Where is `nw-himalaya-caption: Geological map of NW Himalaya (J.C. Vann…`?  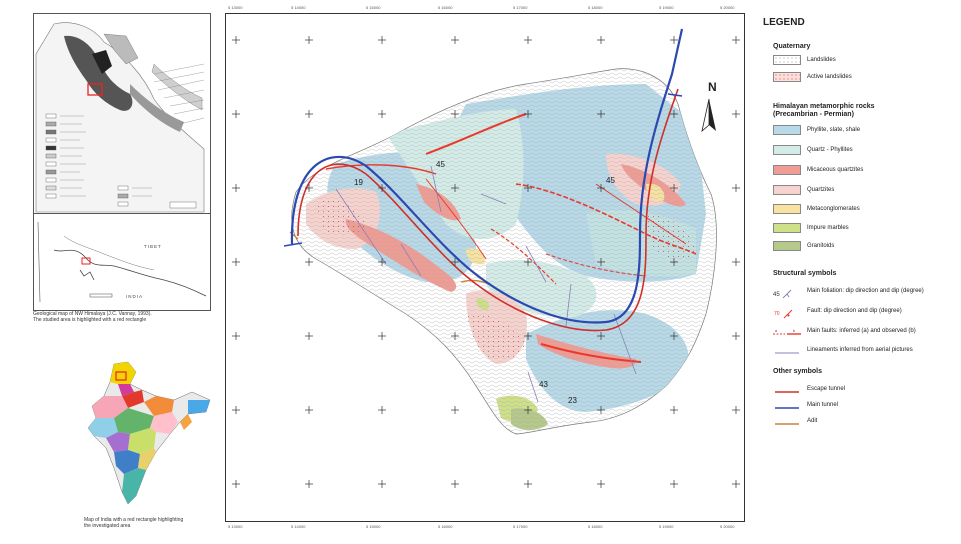
nw-himalaya-caption: Geological map of NW Himalaya (J.C. Vann… is located at coordinates (92, 317).